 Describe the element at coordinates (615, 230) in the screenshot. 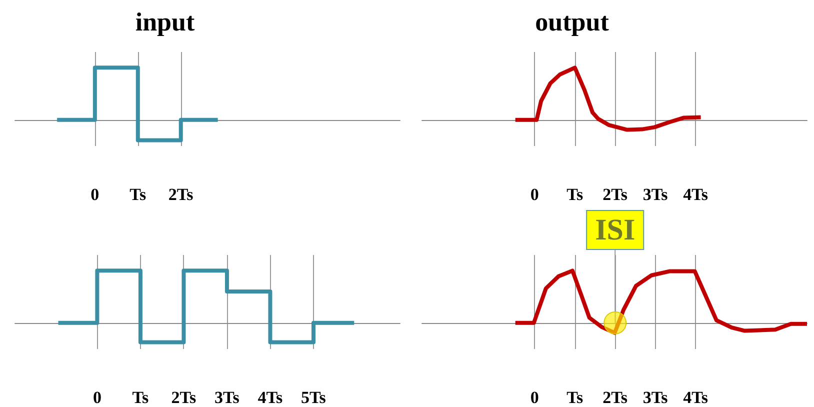

I see `annotation: ISI` at that location.